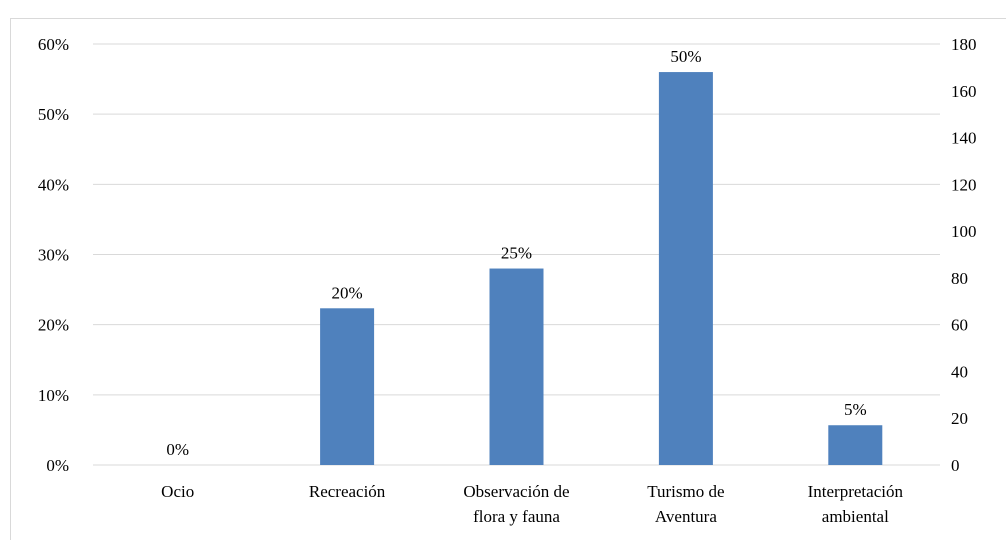  What do you see at coordinates (964, 44) in the screenshot?
I see `y-right-tick-label: 180` at bounding box center [964, 44].